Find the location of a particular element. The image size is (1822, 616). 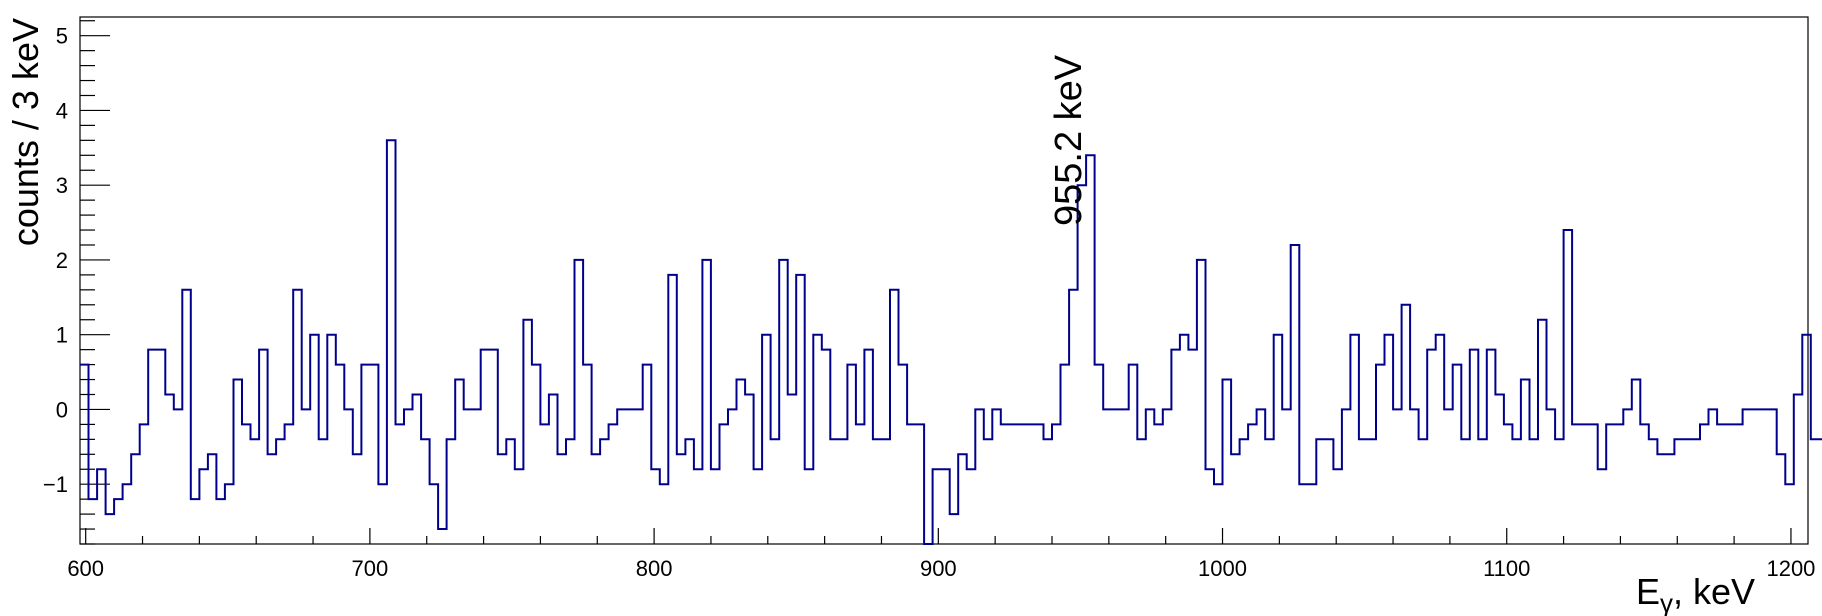

peak-annotation: 955.2 keV is located at coordinates (1069, 140).